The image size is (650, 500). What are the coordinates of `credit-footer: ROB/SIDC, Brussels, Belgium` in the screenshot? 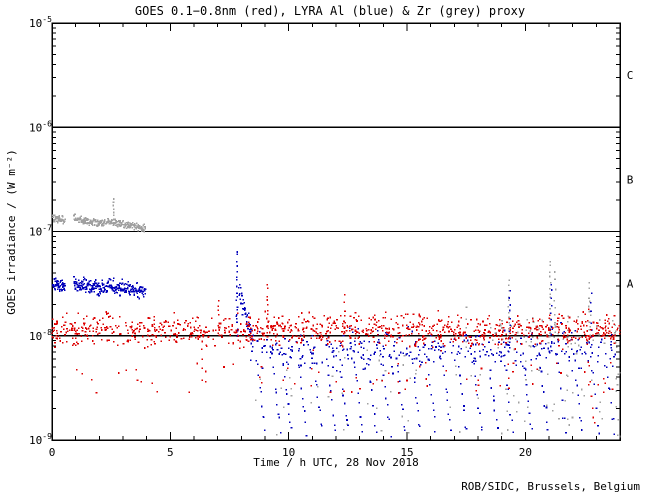 It's located at (550, 486).